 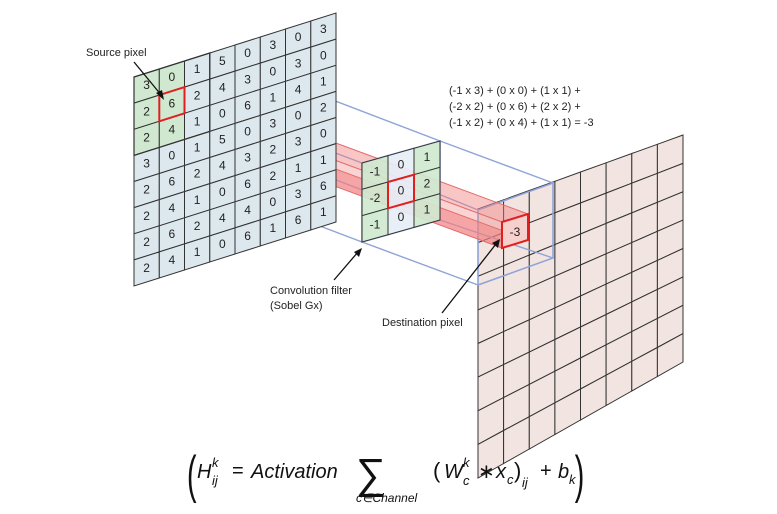 What do you see at coordinates (296, 306) in the screenshot?
I see `filter-label-line2: (Sobel Gx)` at bounding box center [296, 306].